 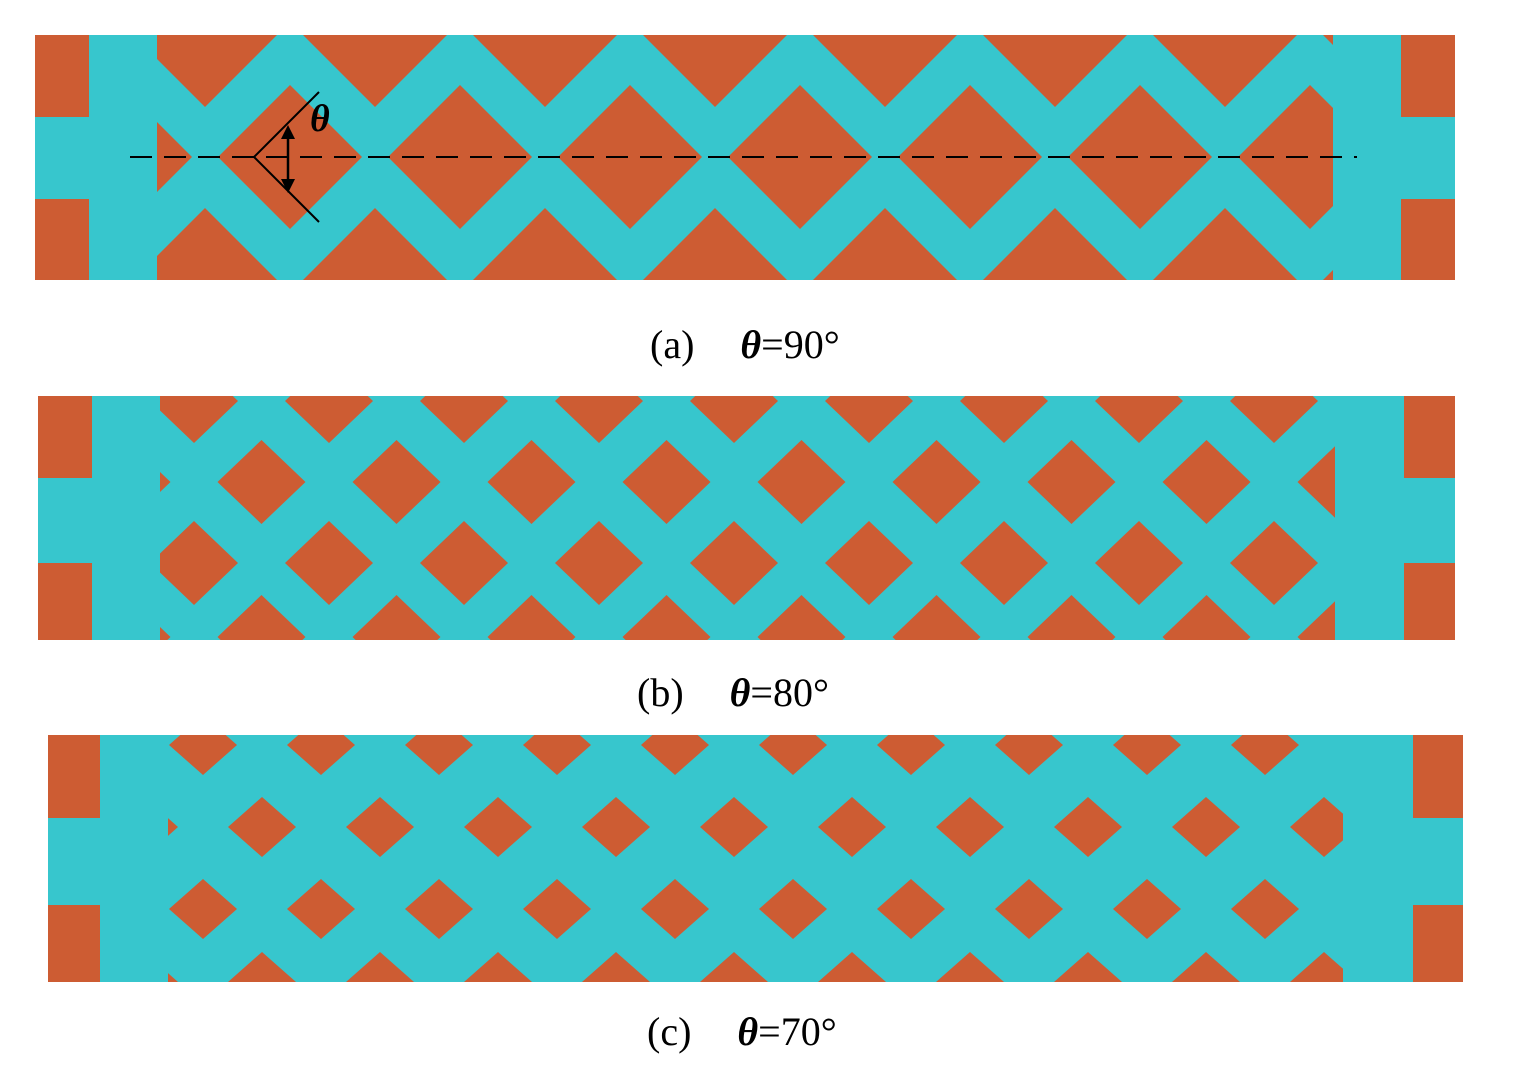 I want to click on angle-arm-upper, so click(x=286, y=124).